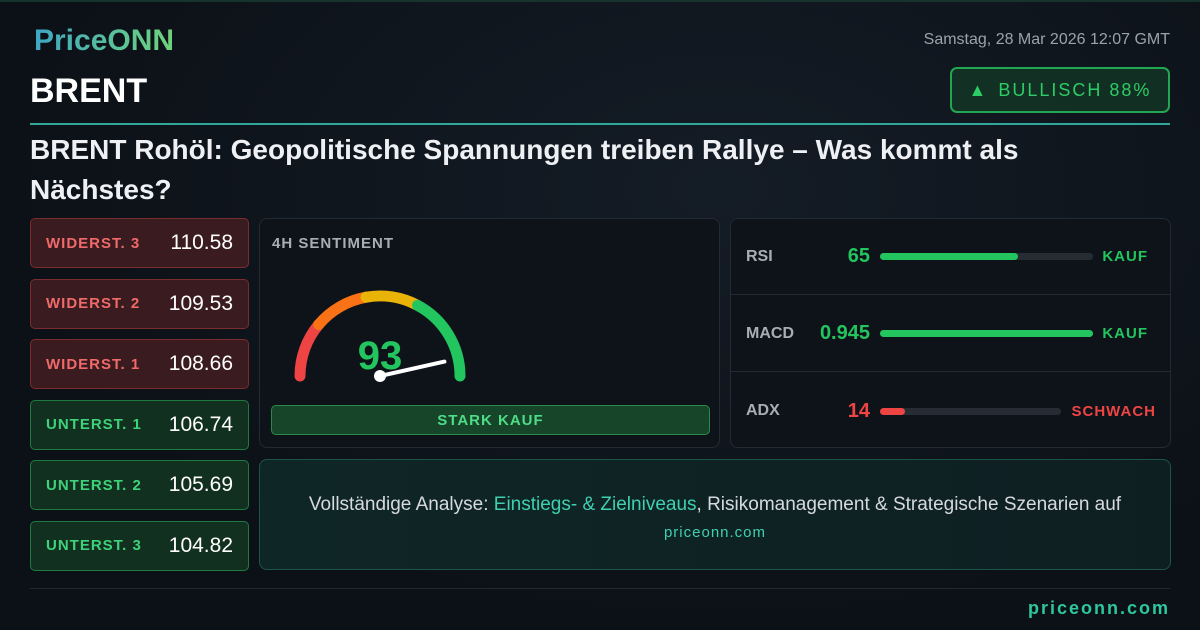 This screenshot has height=630, width=1200. Describe the element at coordinates (763, 410) in the screenshot. I see `indicator-name: ADX` at that location.